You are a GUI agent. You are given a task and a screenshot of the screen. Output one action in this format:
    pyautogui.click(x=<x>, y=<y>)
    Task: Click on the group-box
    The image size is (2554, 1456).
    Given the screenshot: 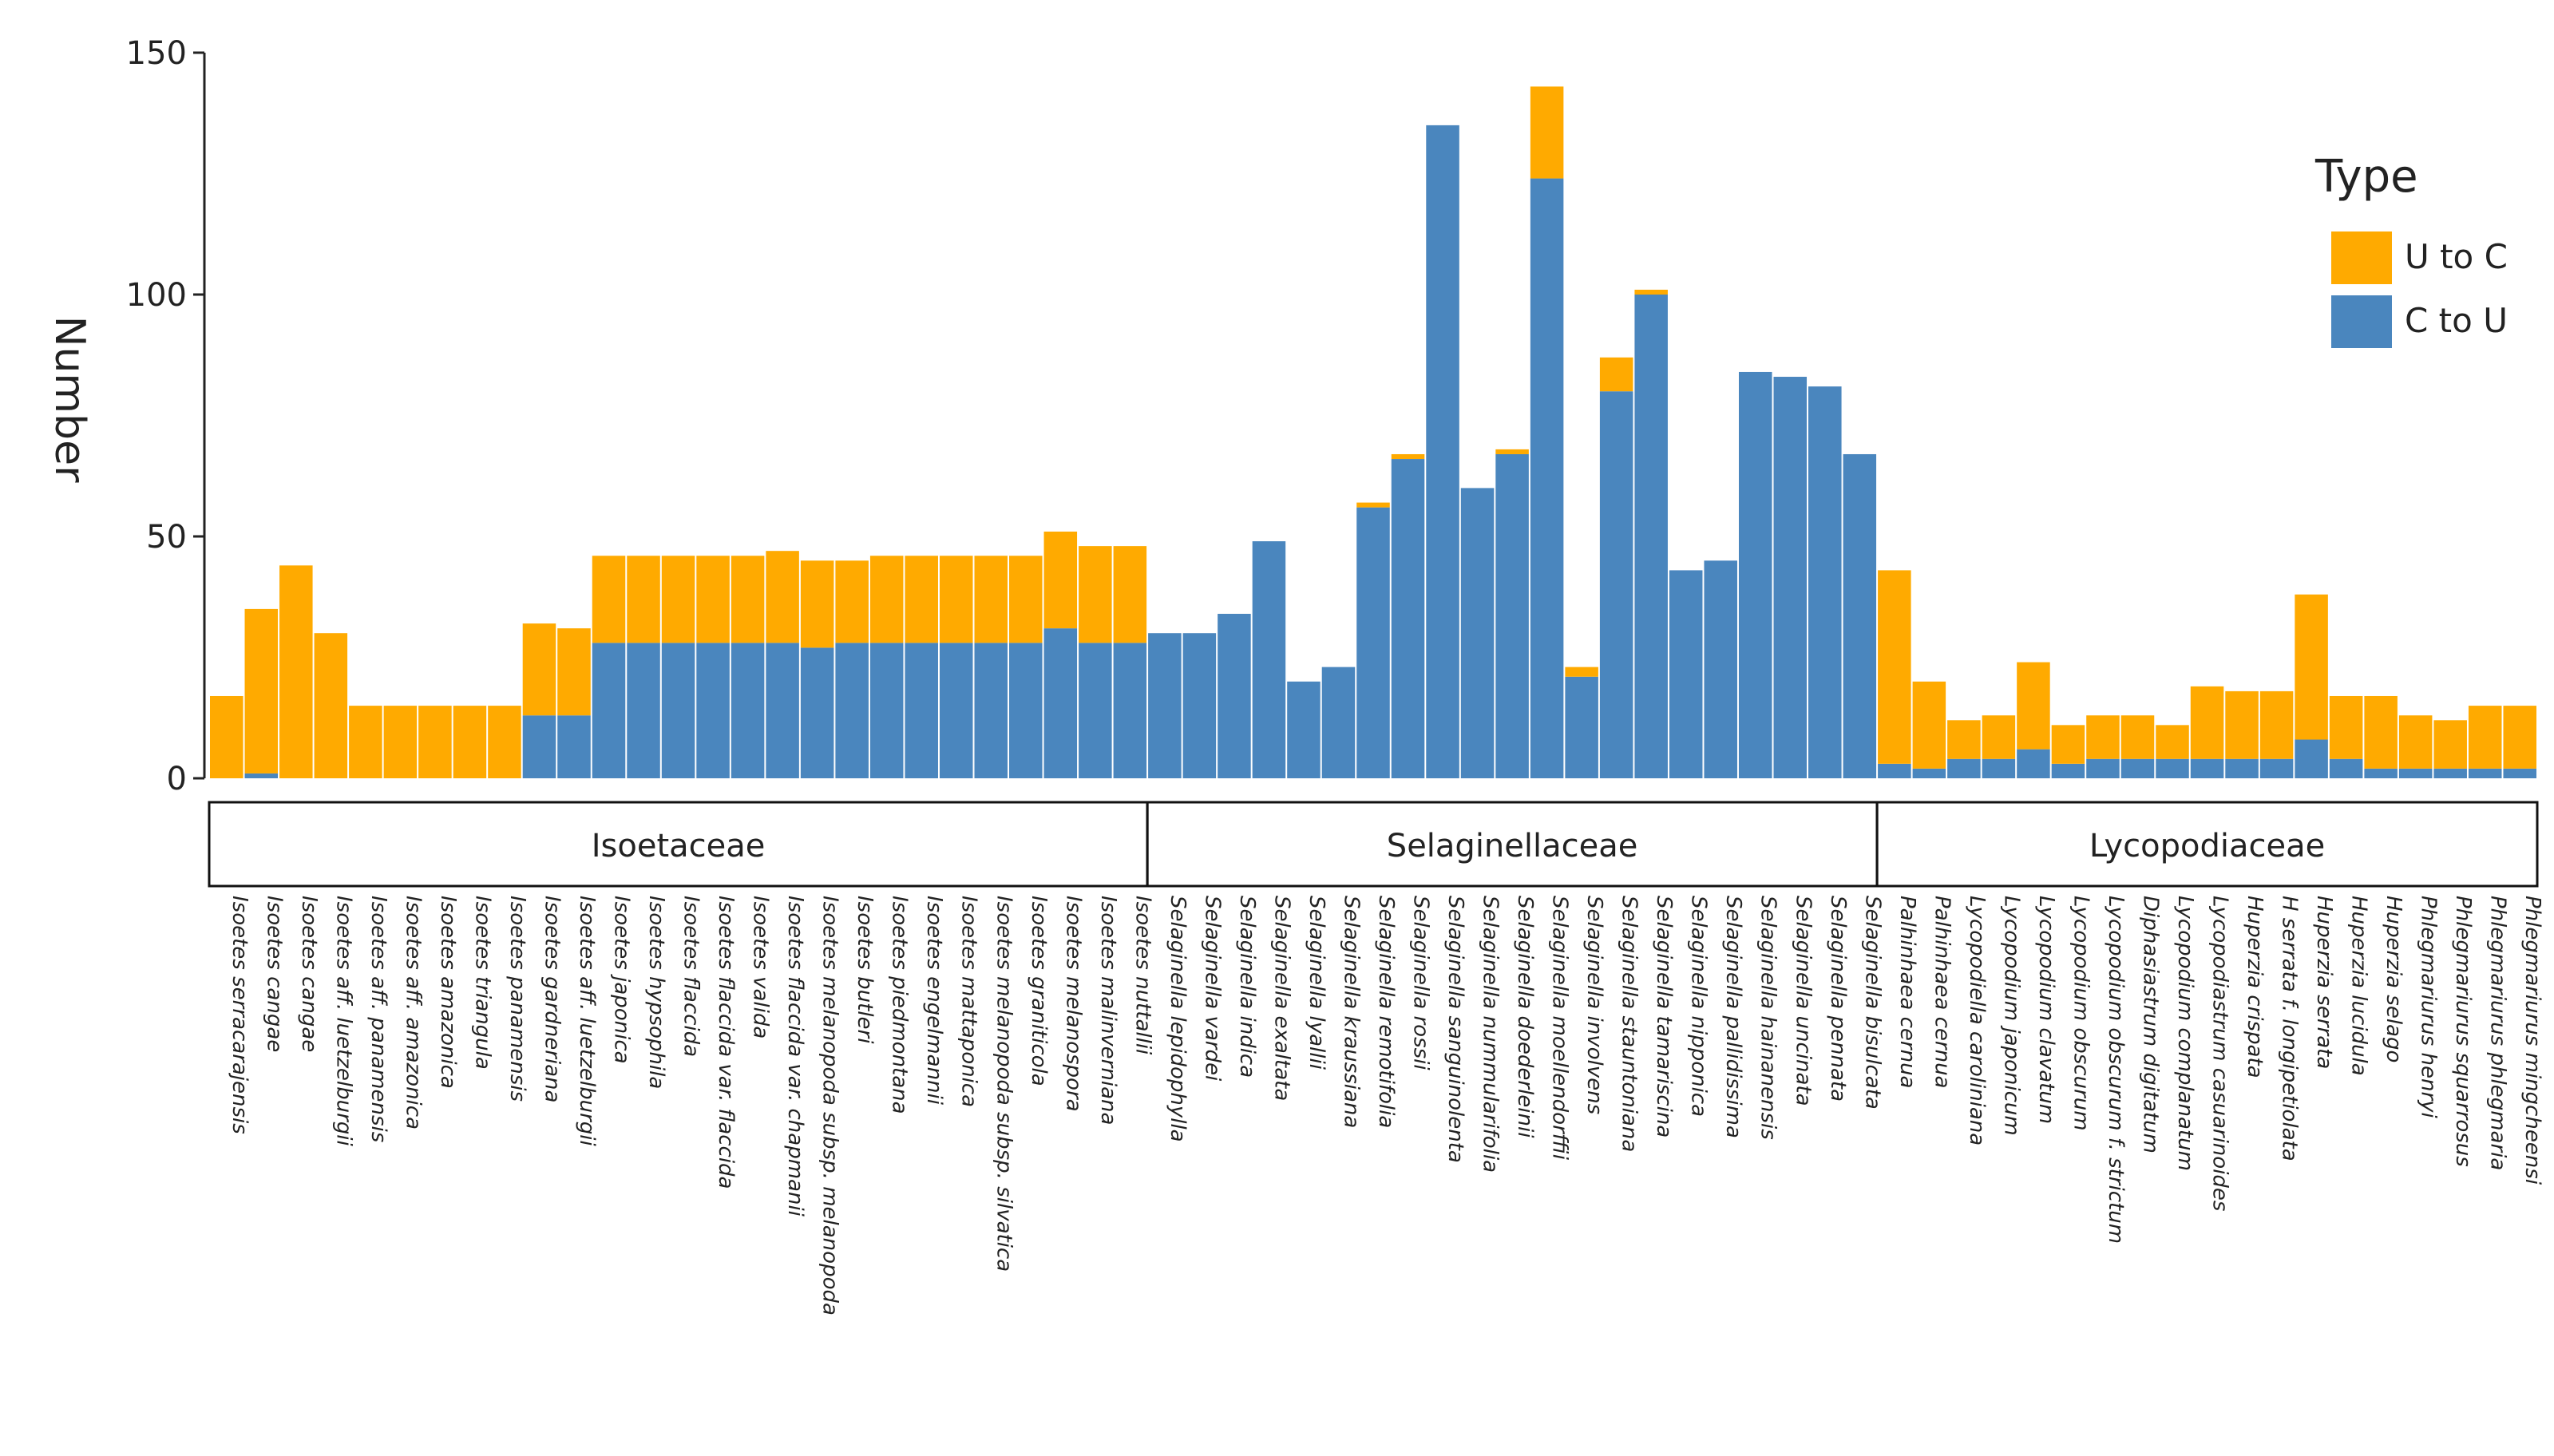 What is the action you would take?
    pyautogui.click(x=2207, y=844)
    